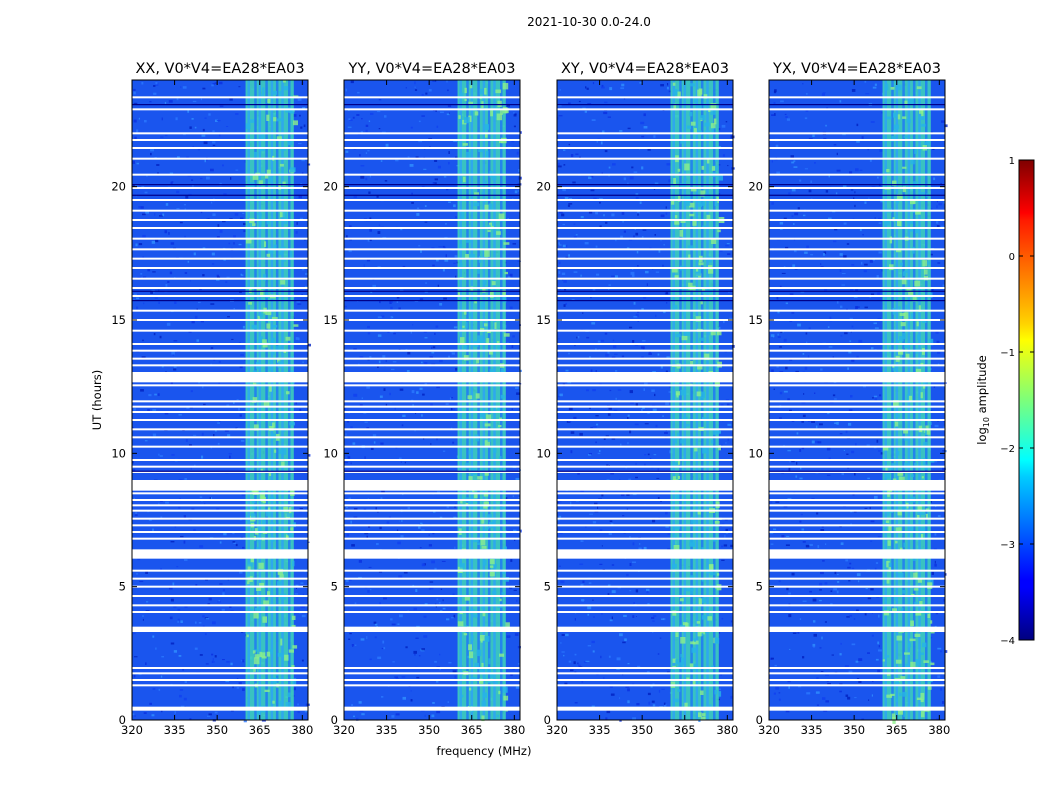 This screenshot has width=1050, height=800. I want to click on figure-title: 2021-10-30 0.0-24.0, so click(589, 22).